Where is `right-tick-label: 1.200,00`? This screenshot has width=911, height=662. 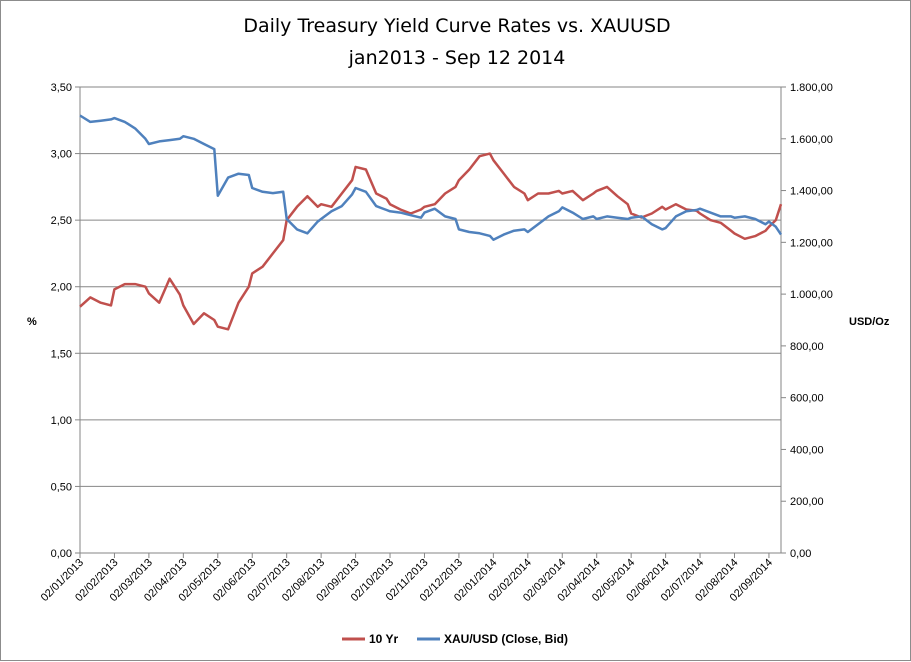 right-tick-label: 1.200,00 is located at coordinates (811, 243).